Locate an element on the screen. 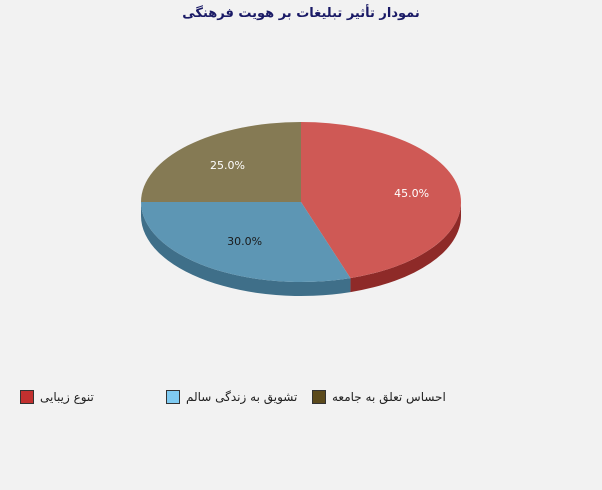 This screenshot has height=490, width=602. legend-label: احساس تعلق به جامعه is located at coordinates (389, 397).